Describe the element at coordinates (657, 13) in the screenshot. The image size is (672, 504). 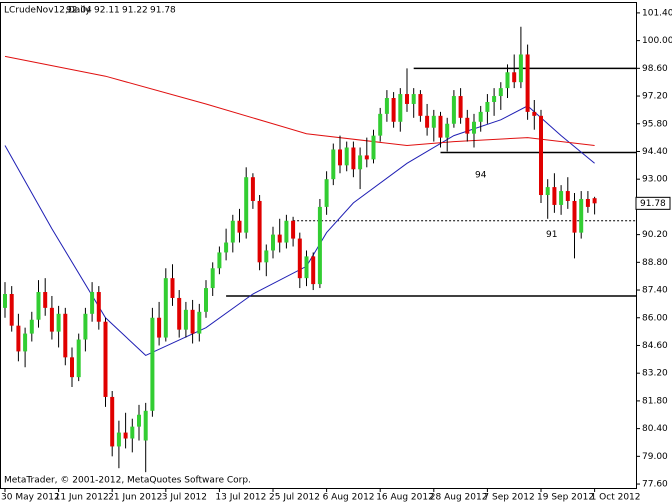
I see `y-tick-label: 101.40` at that location.